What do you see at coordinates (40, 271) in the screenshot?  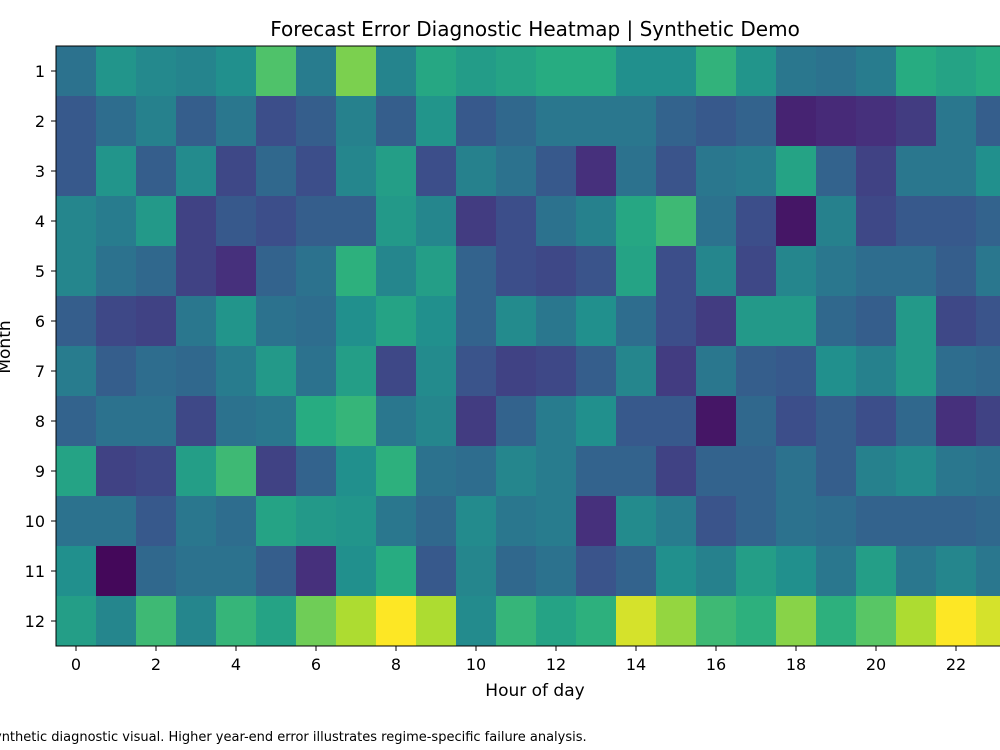 I see `y-tick-label: 5` at bounding box center [40, 271].